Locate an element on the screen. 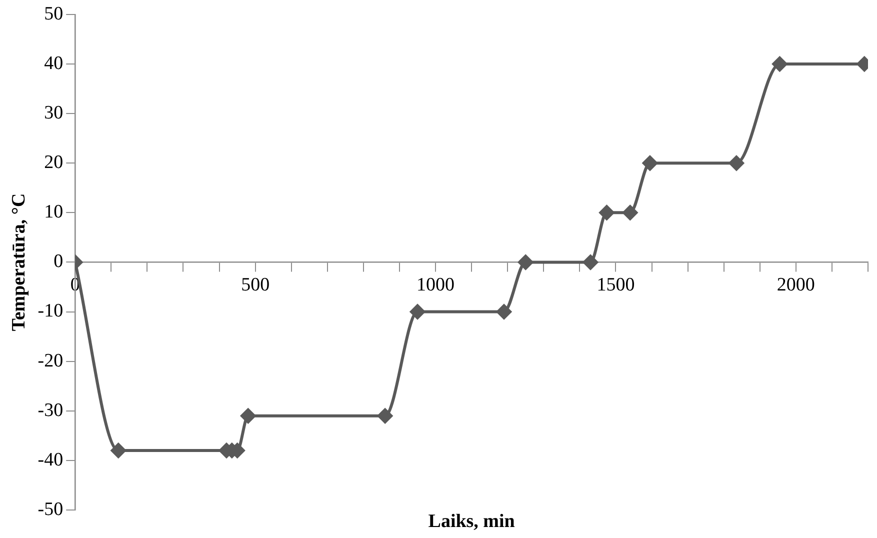 The height and width of the screenshot is (538, 877). y-tick-label: -10 is located at coordinates (51, 311).